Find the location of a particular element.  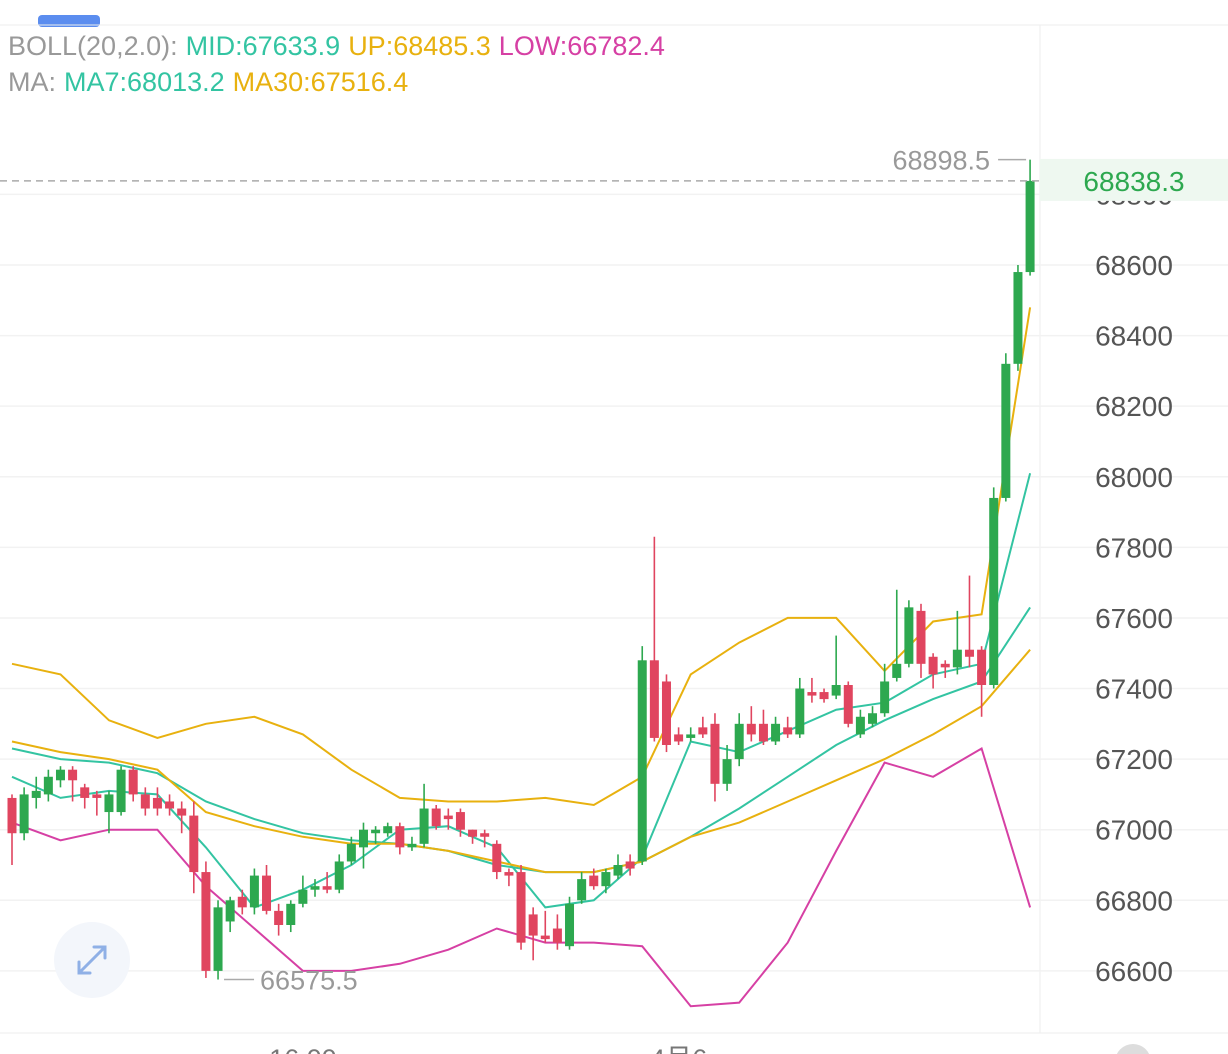

last-price-box is located at coordinates (1134, 179).